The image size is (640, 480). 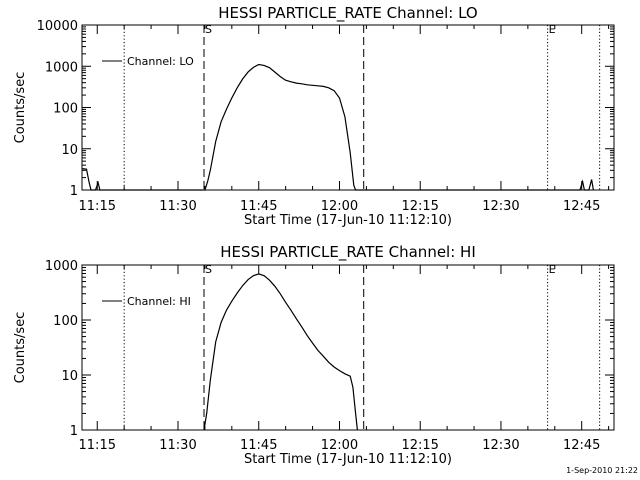 I want to click on chart-1-y-axis-label: Counts/sec, so click(x=20, y=108).